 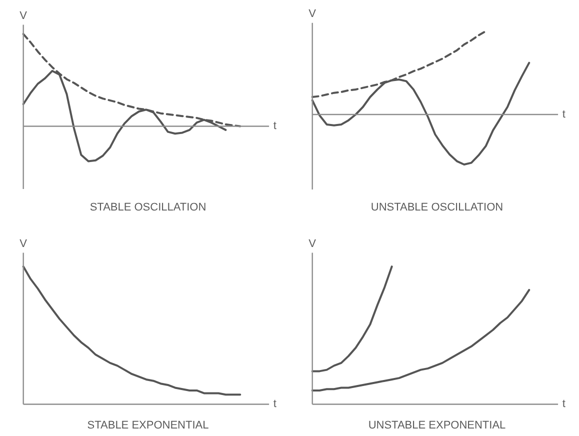 What do you see at coordinates (148, 426) in the screenshot?
I see `text: STABLE EXPONENTIAL` at bounding box center [148, 426].